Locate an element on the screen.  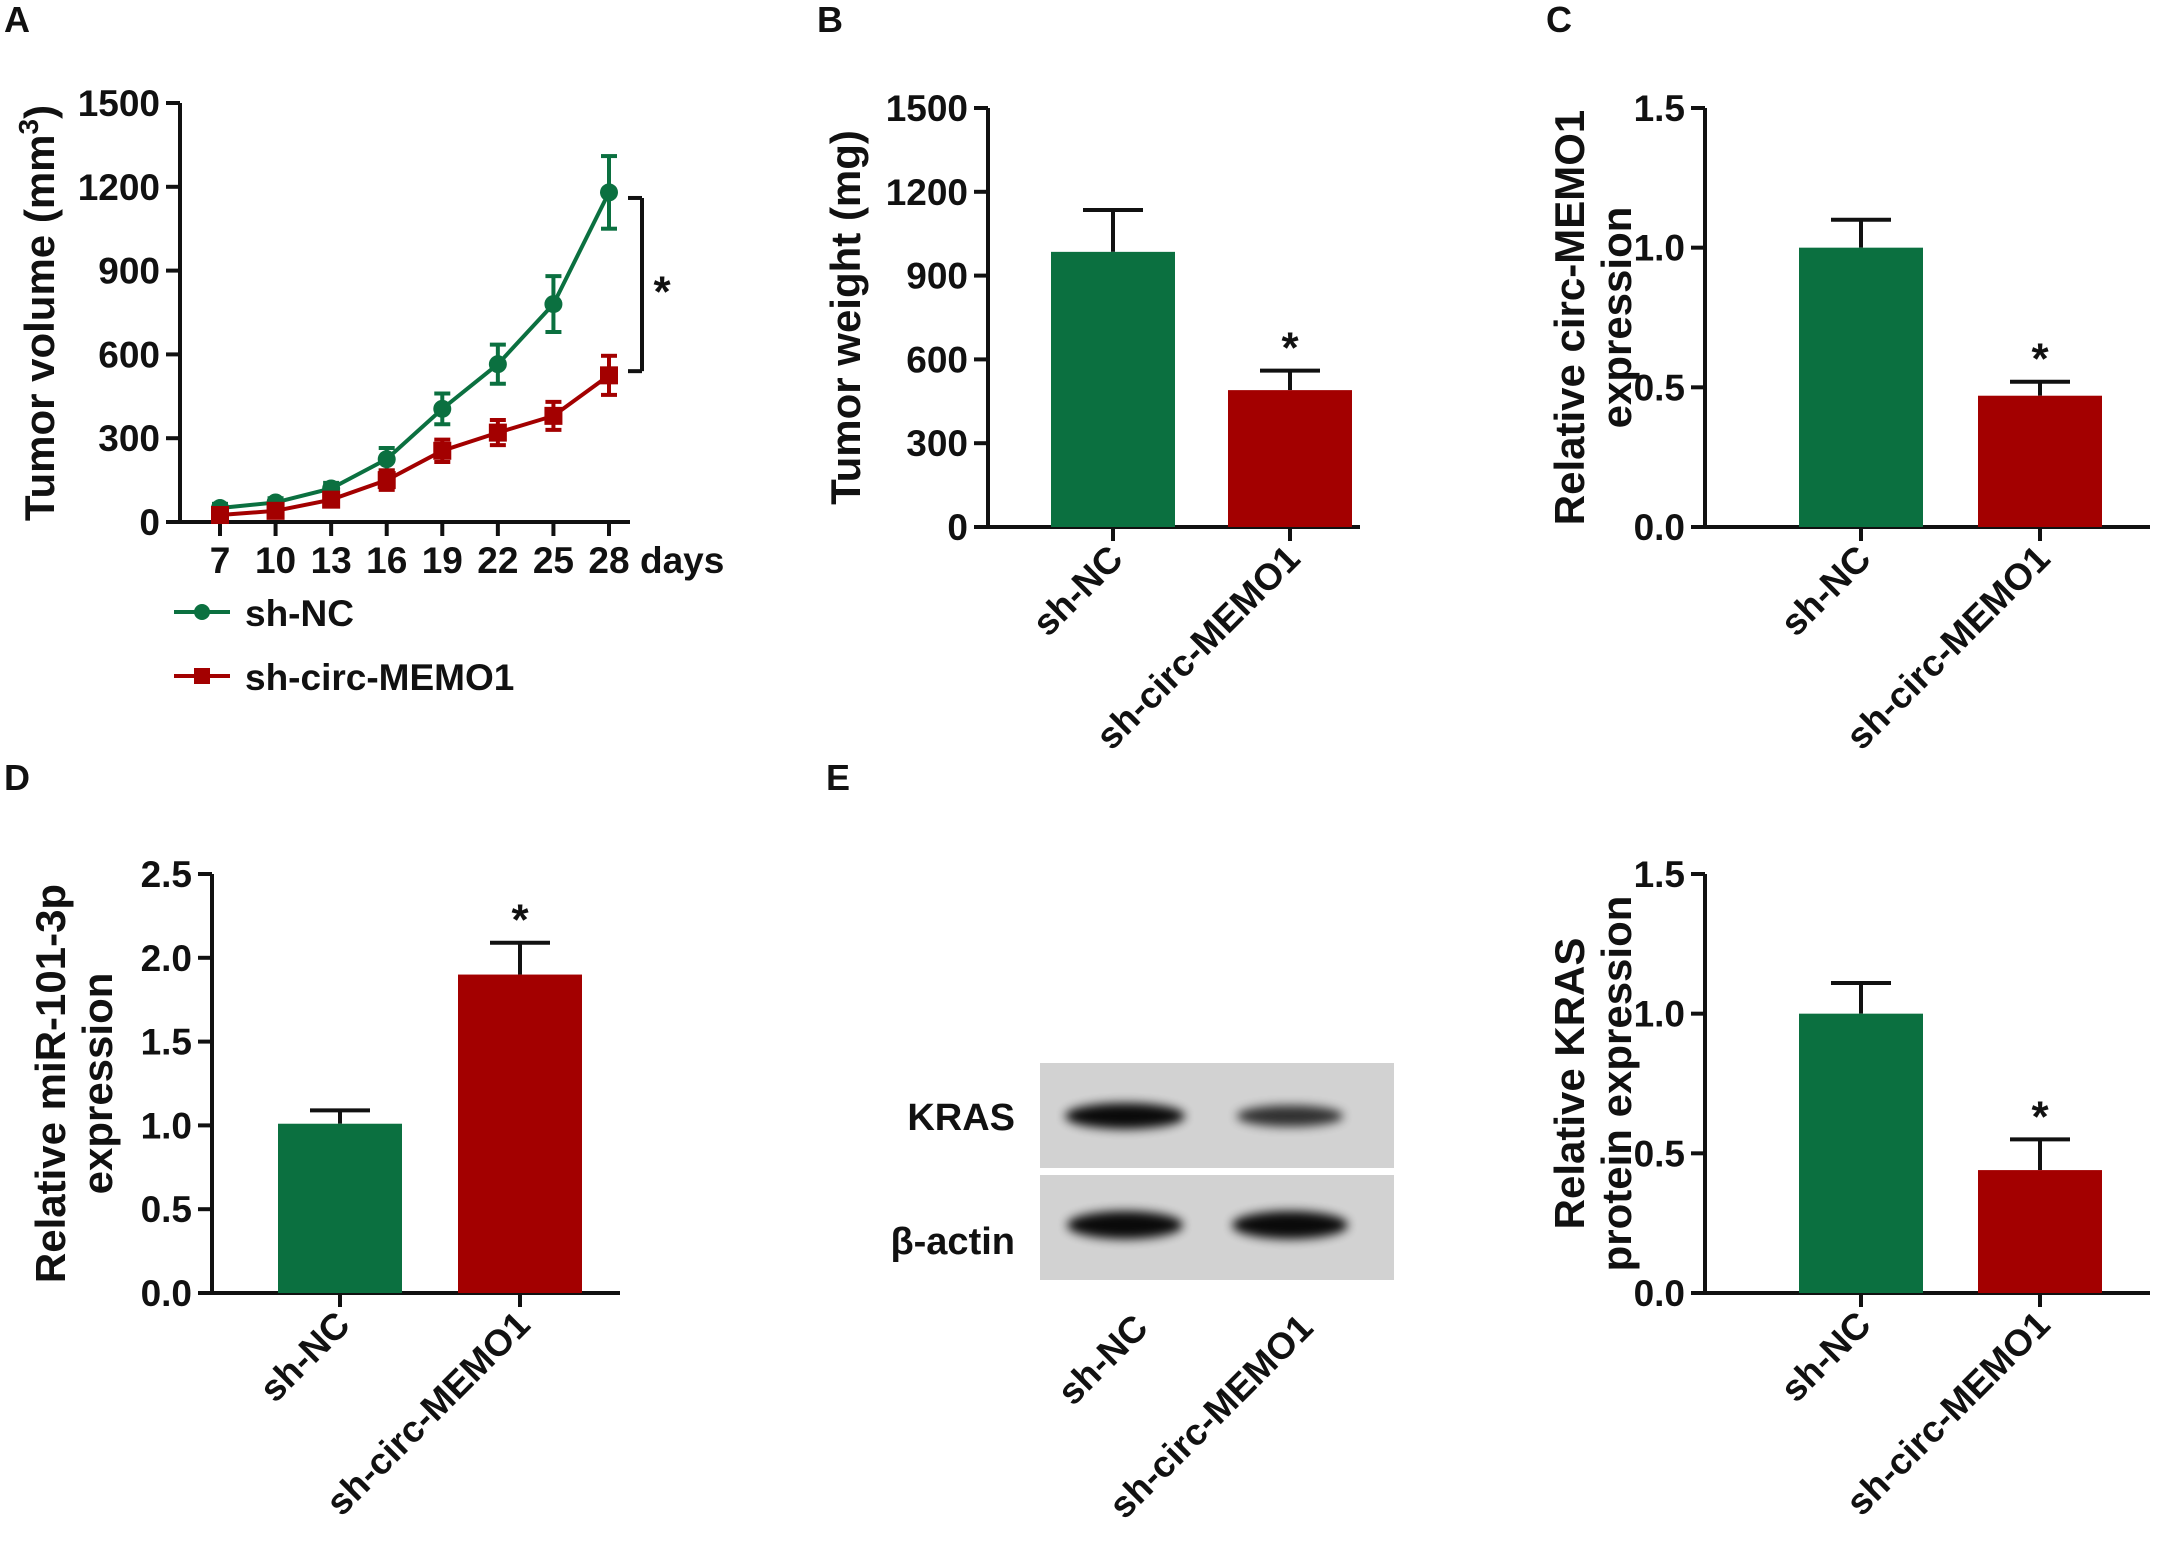
series-line-sh-nc is located at coordinates (415, 351).